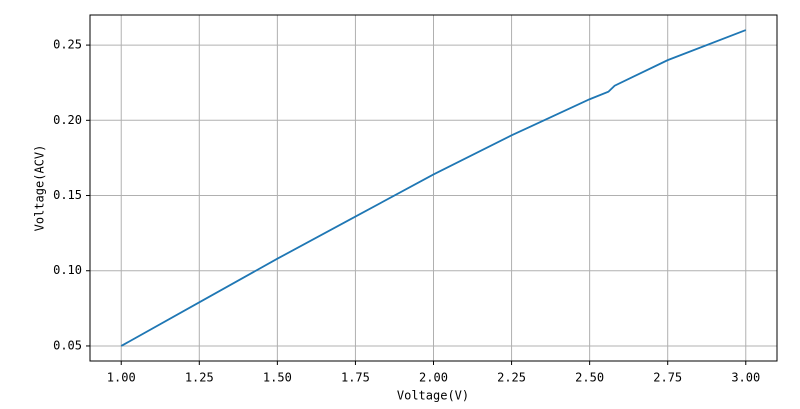  I want to click on x-tick-label: 1.50, so click(277, 378).